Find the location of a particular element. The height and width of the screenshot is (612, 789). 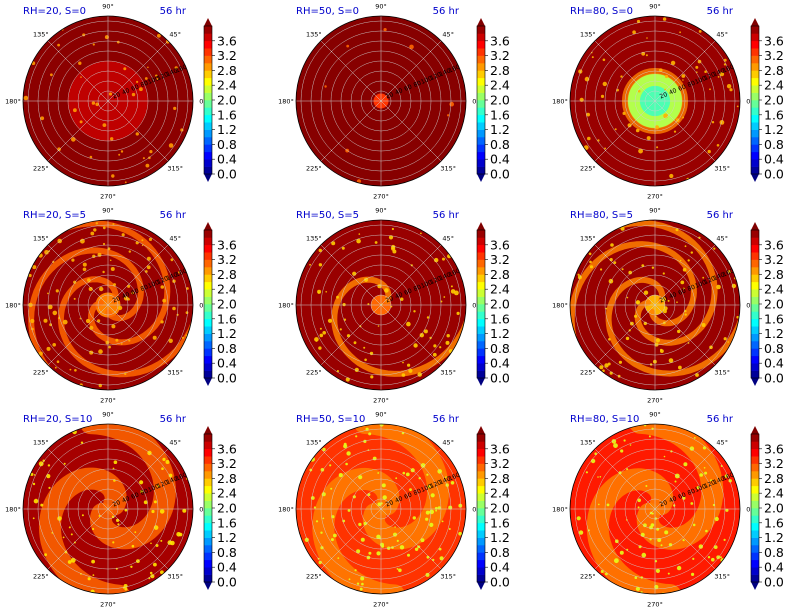

angular-gridline is located at coordinates (411, 71).